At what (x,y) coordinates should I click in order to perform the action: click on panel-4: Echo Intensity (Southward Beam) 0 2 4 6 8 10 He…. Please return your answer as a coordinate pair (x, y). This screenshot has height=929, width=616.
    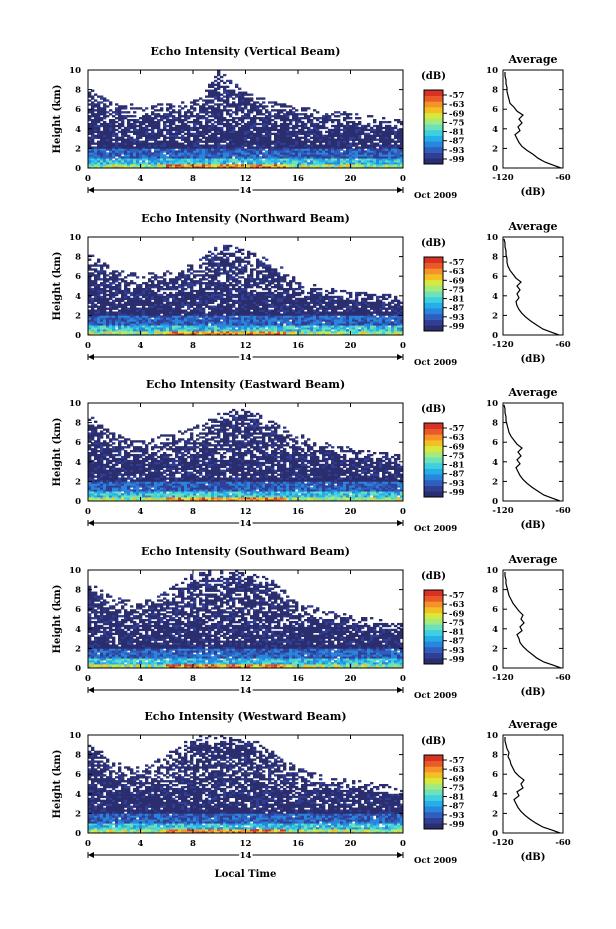
    Looking at the image, I should click on (311, 623).